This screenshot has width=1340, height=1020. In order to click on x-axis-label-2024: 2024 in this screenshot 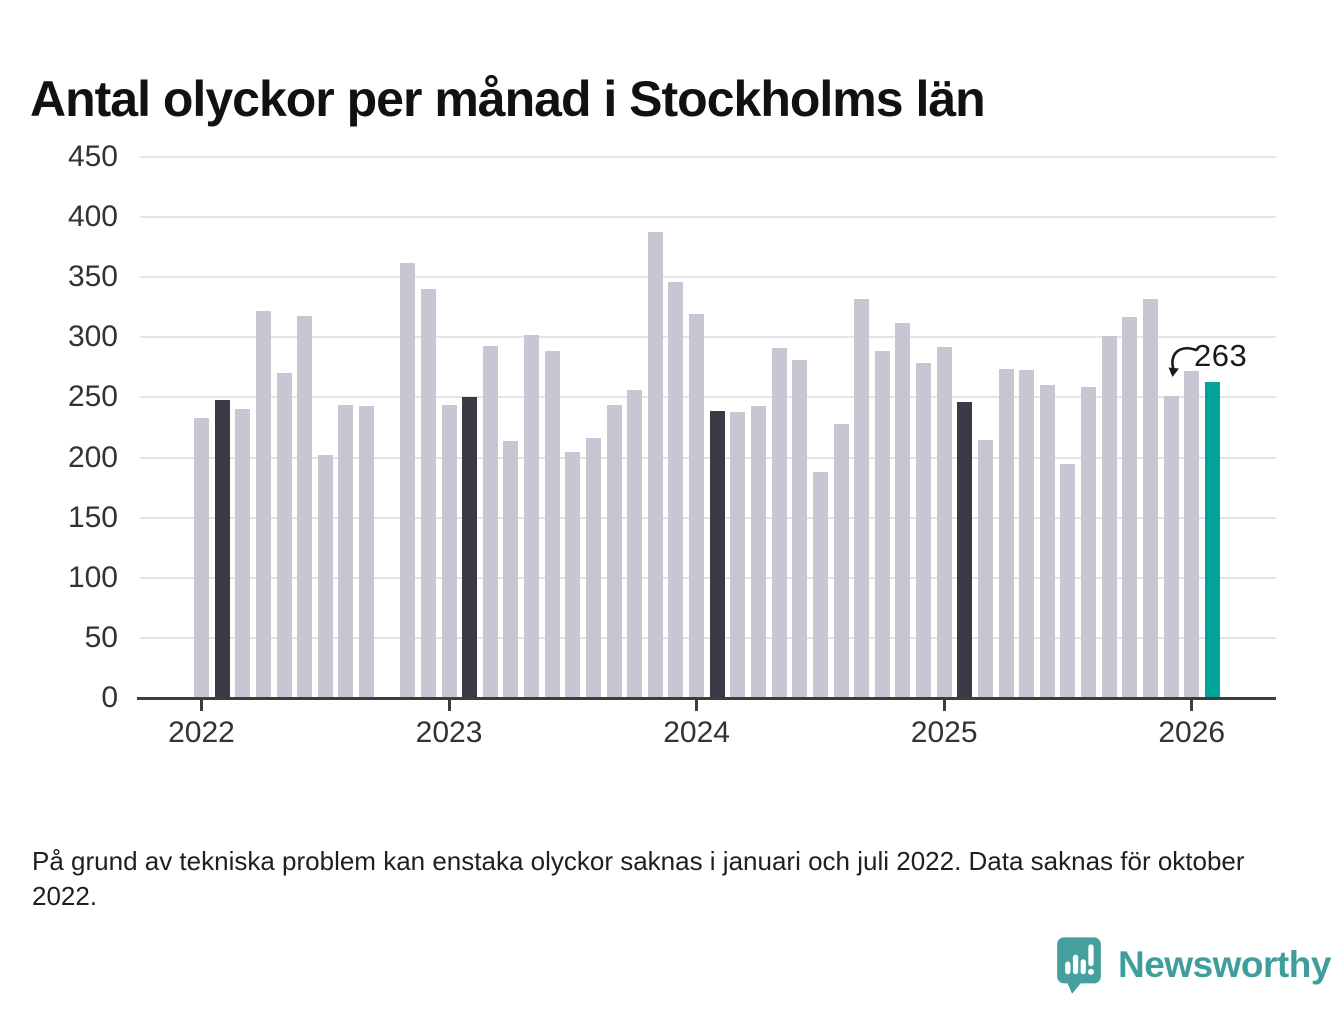, I will do `click(696, 732)`.